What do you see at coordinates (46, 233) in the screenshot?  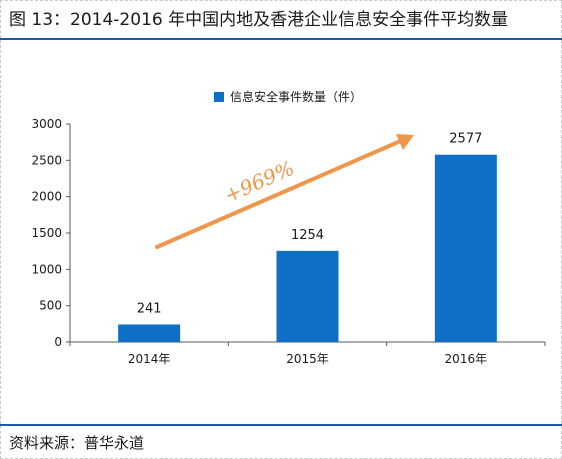 I see `y-tick-label: 1500` at bounding box center [46, 233].